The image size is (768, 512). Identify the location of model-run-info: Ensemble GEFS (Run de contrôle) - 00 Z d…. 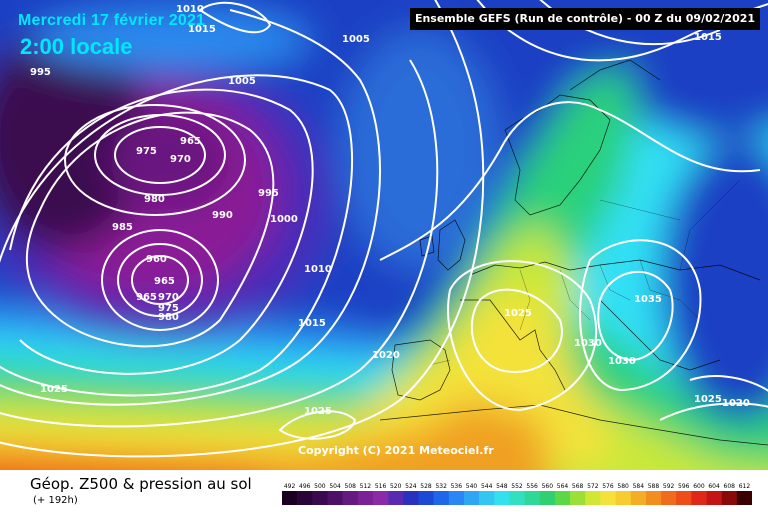
(585, 19).